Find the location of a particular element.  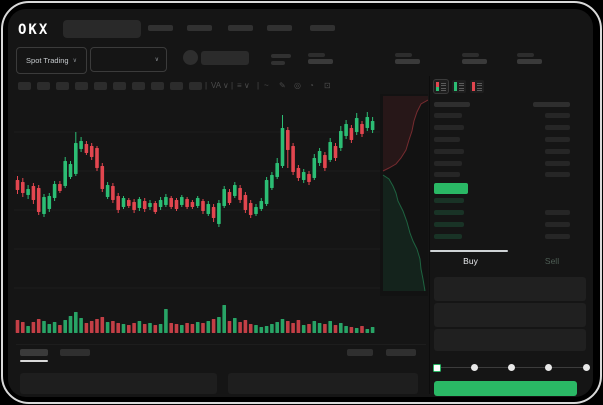

last-price-pill is located at coordinates (451, 188).